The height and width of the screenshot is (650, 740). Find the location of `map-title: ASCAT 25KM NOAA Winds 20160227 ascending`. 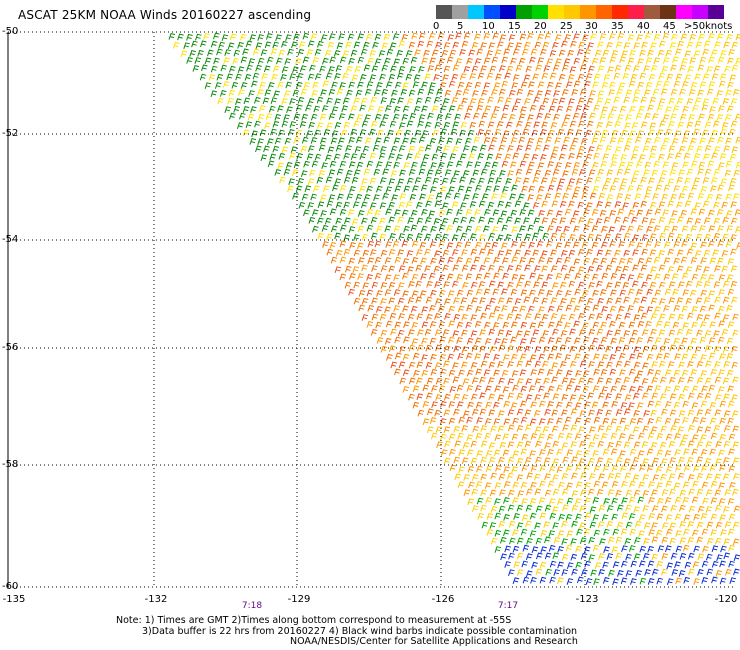

map-title: ASCAT 25KM NOAA Winds 20160227 ascending is located at coordinates (165, 15).